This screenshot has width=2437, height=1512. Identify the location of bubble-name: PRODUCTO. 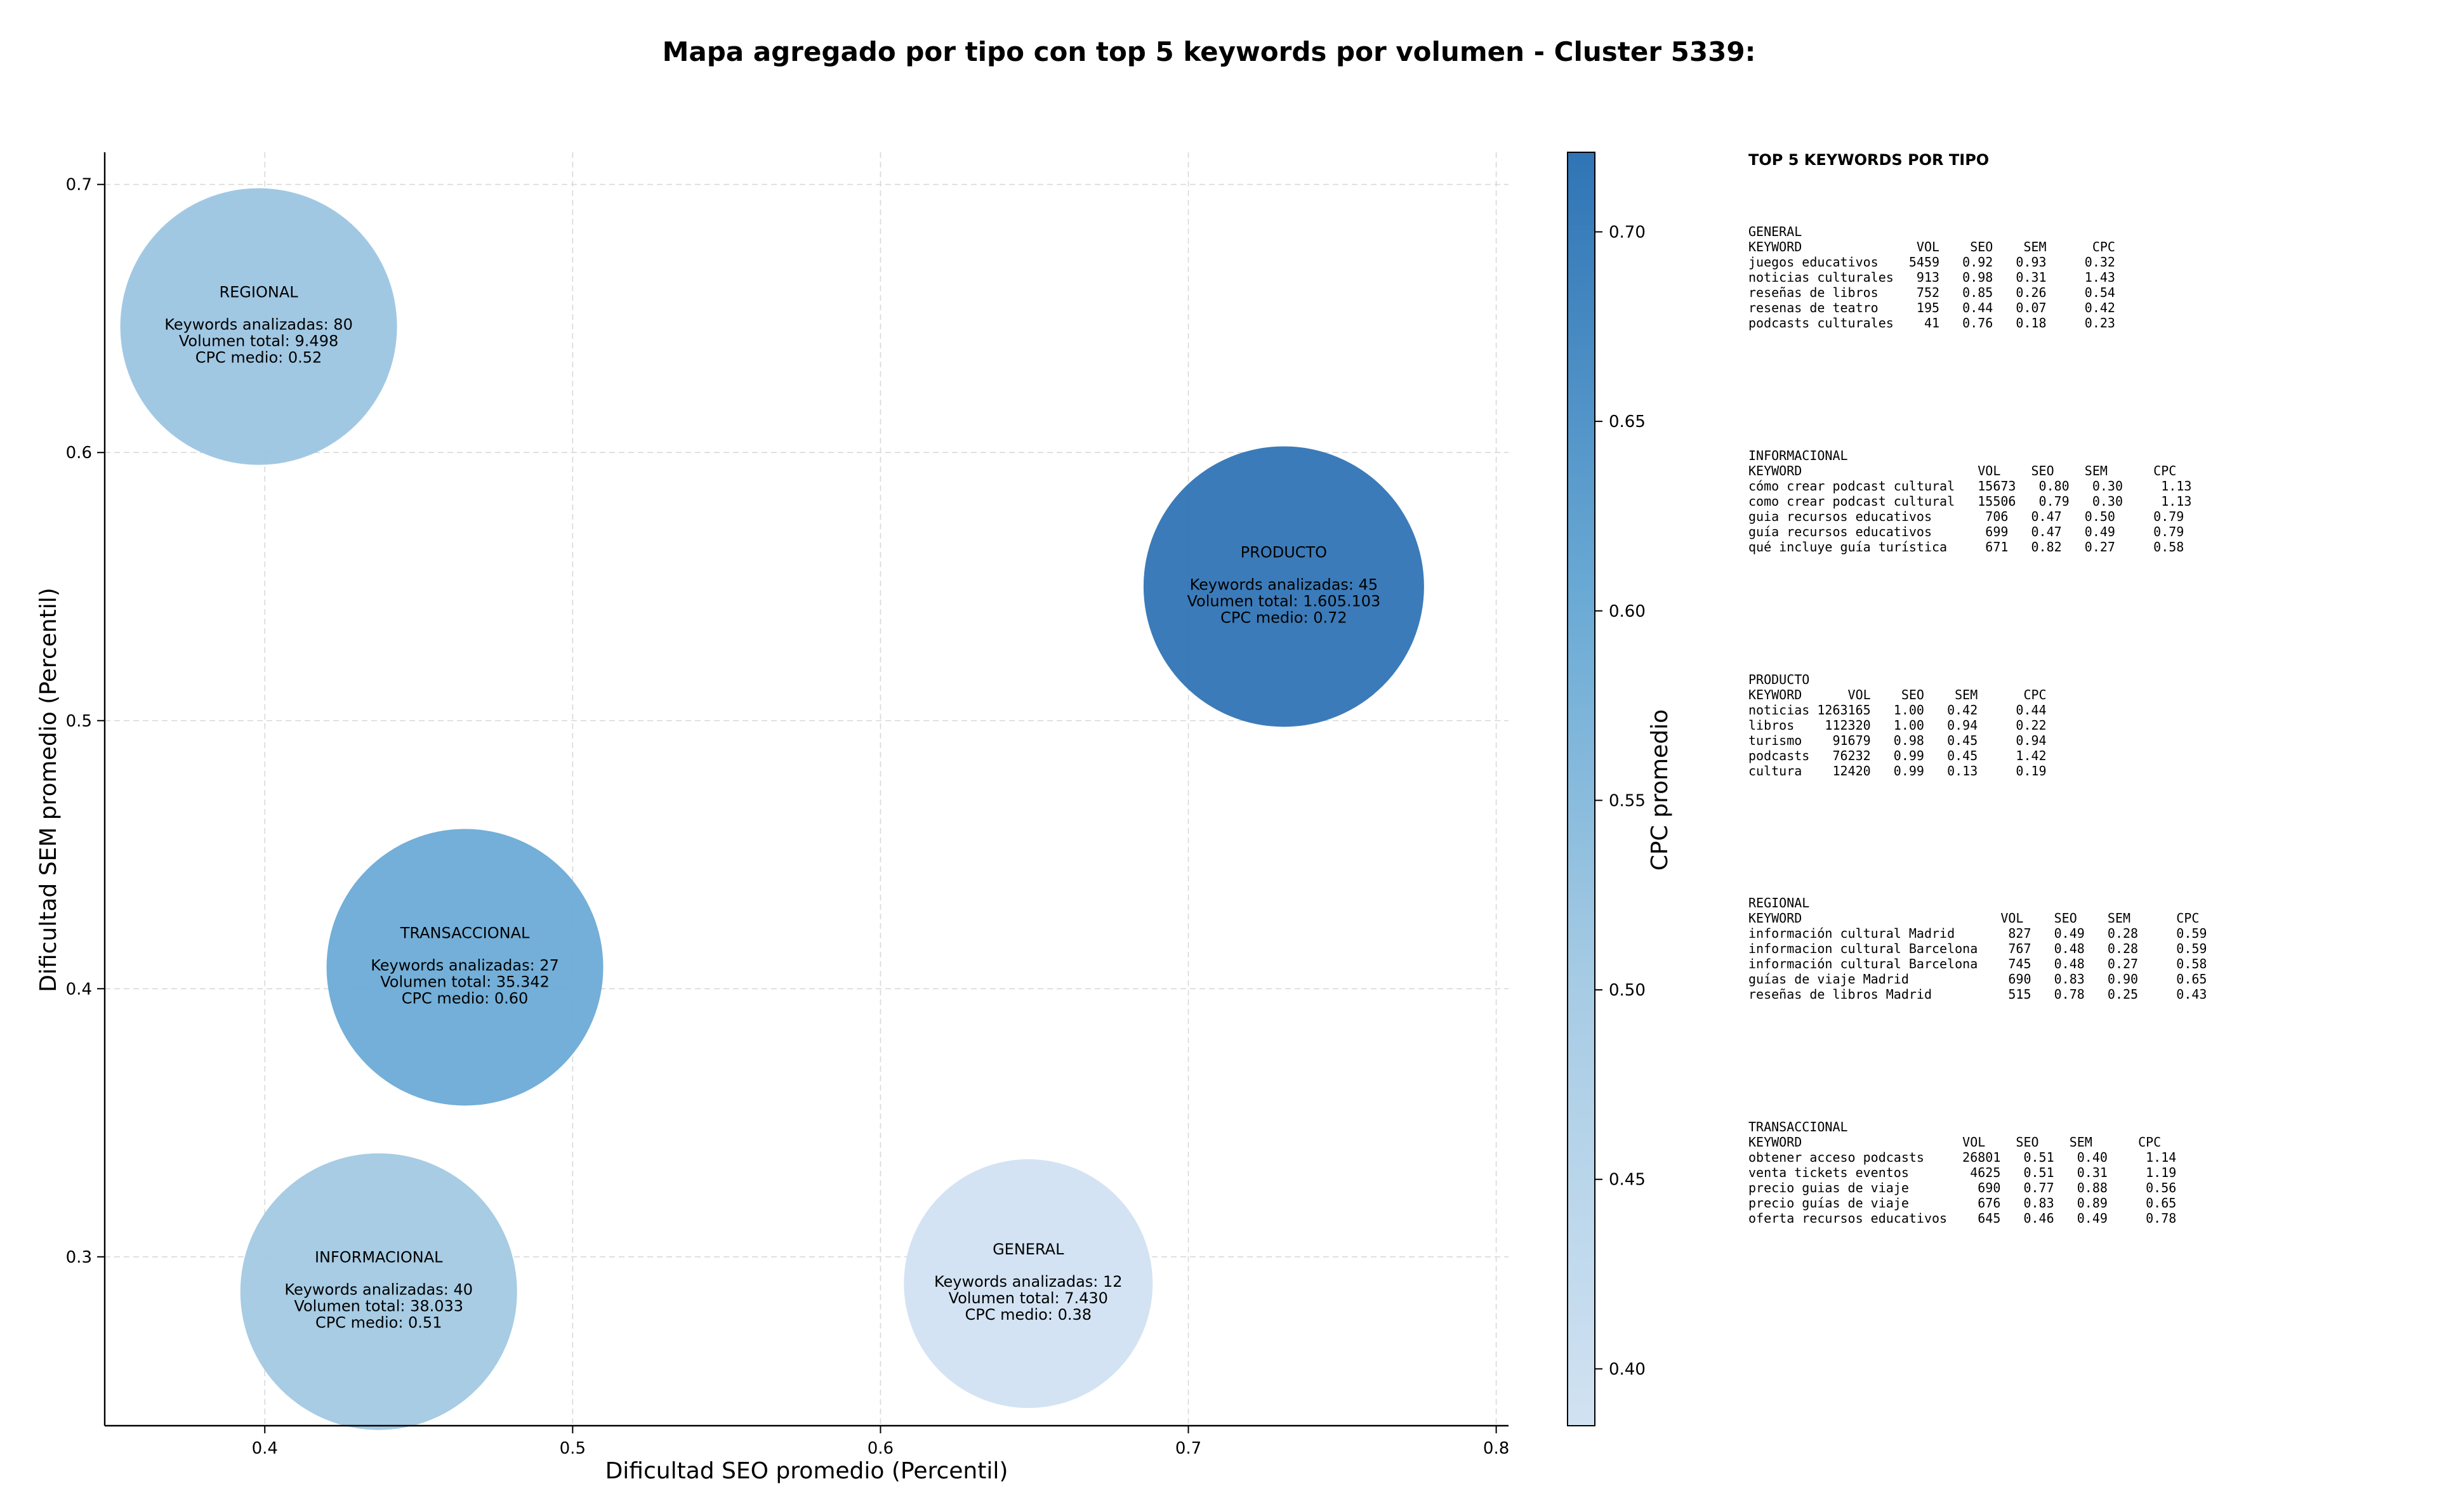
(1284, 552).